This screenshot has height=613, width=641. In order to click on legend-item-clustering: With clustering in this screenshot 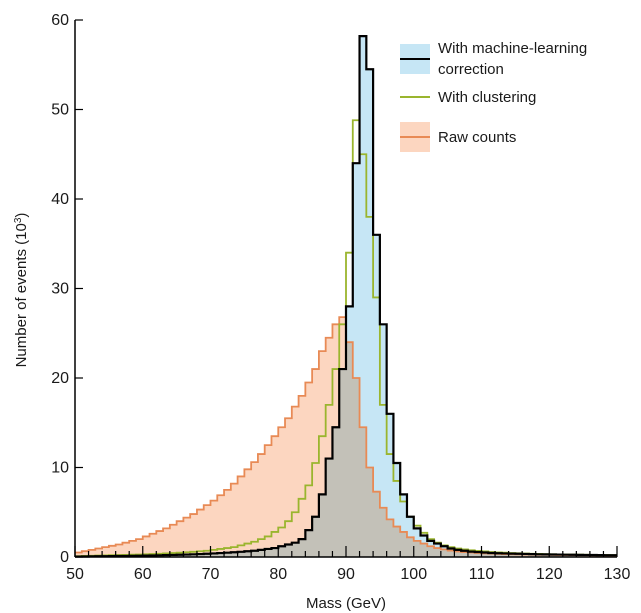, I will do `click(468, 97)`.